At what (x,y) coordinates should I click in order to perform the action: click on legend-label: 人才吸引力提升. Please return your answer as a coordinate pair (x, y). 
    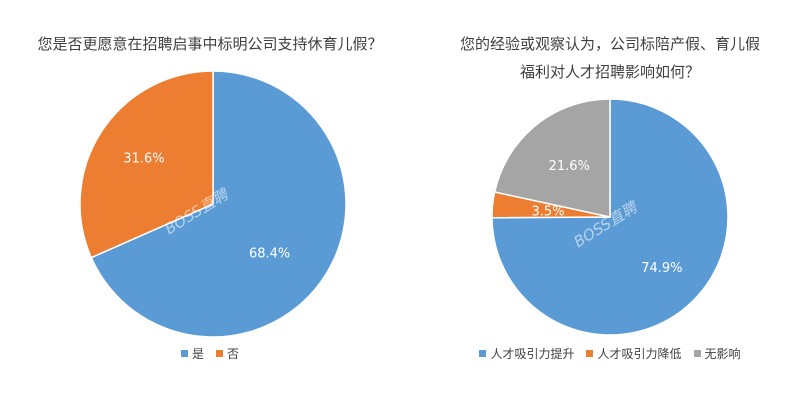
    Looking at the image, I should click on (532, 354).